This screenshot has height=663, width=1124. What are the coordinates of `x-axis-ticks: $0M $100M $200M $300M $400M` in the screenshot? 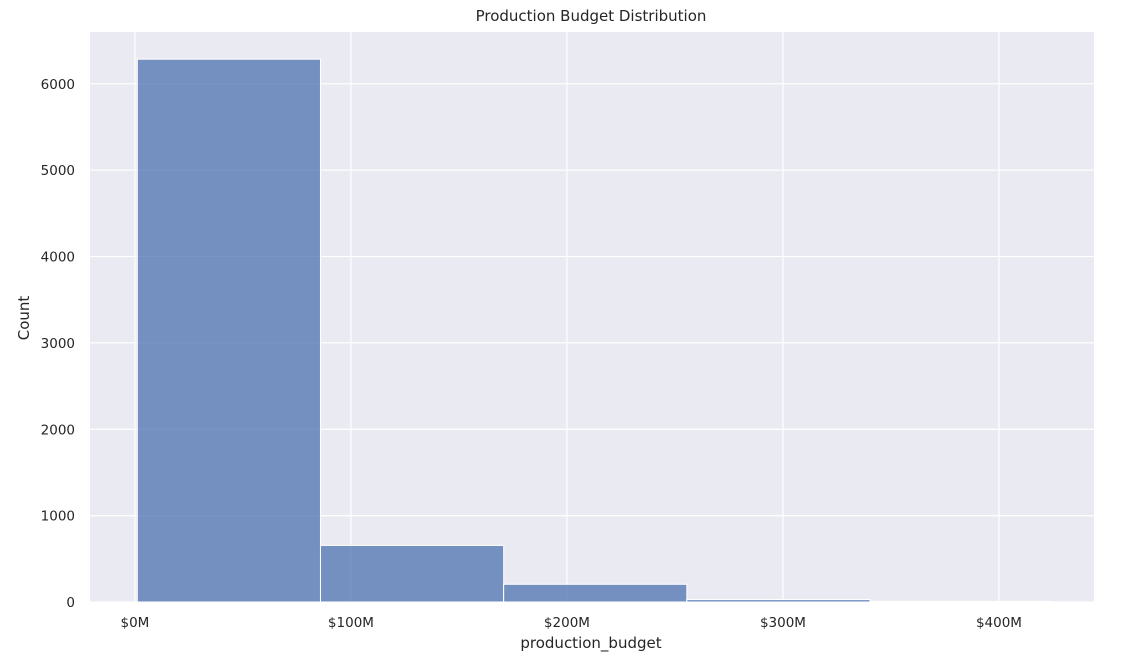 It's located at (571, 623).